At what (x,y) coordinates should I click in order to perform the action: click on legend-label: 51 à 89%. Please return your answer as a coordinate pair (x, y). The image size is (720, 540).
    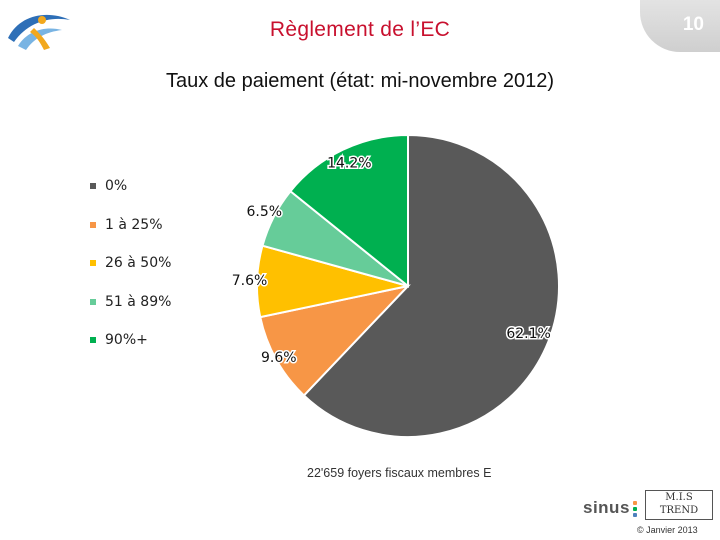
    Looking at the image, I should click on (138, 301).